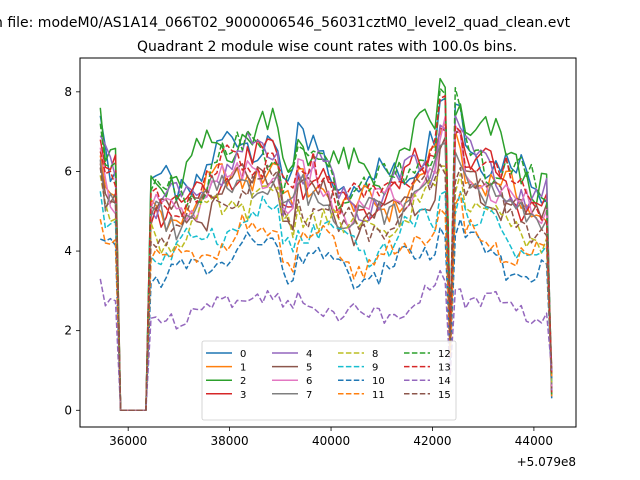 The image size is (640, 480). Describe the element at coordinates (68, 171) in the screenshot. I see `y-tick-label: 6` at that location.